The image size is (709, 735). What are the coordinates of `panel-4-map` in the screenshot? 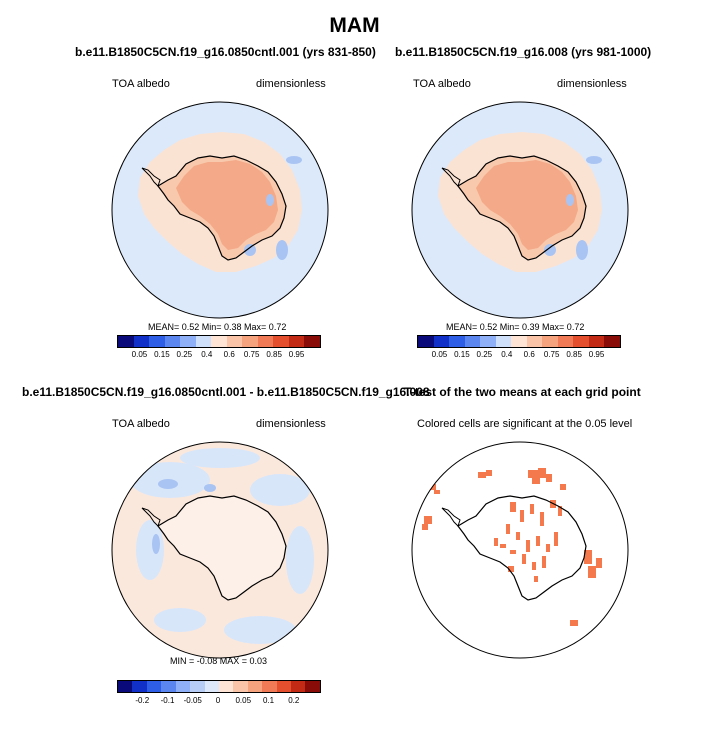 It's located at (520, 550).